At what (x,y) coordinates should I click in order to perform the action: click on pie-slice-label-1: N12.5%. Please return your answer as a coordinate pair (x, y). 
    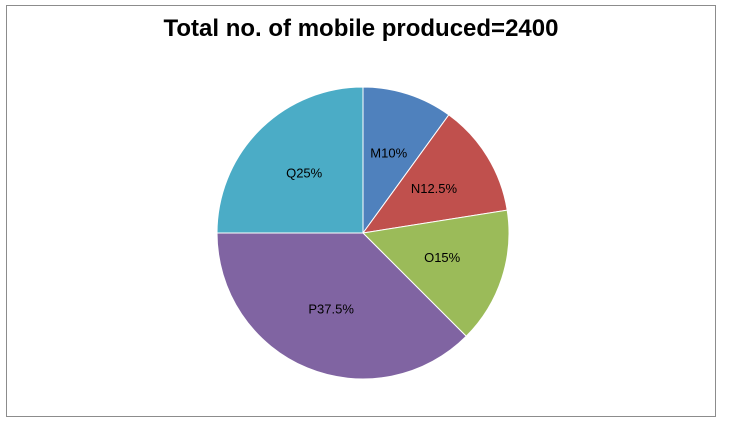
    Looking at the image, I should click on (434, 188).